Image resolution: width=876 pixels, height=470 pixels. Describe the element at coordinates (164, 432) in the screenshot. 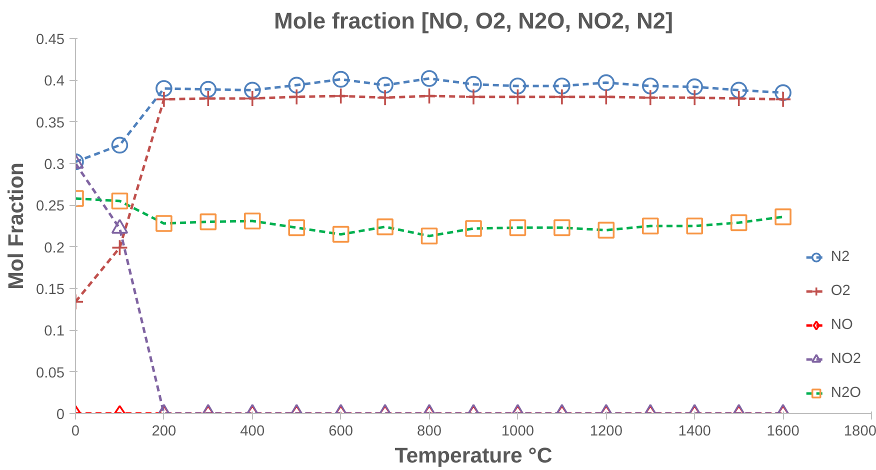

I see `x-tick-label: 200` at that location.